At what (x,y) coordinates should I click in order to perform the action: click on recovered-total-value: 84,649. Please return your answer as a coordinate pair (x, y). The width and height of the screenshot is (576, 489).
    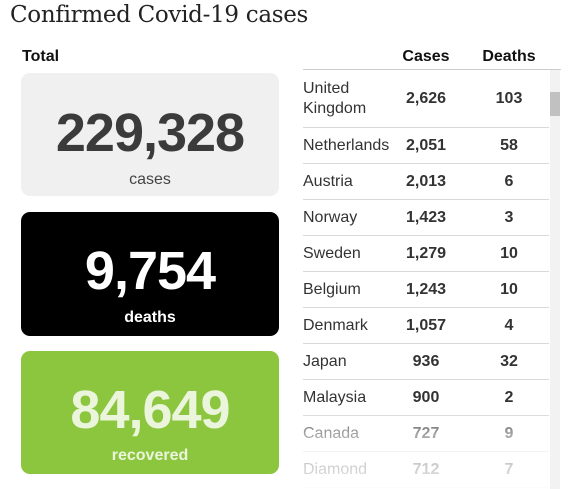
    Looking at the image, I should click on (150, 410).